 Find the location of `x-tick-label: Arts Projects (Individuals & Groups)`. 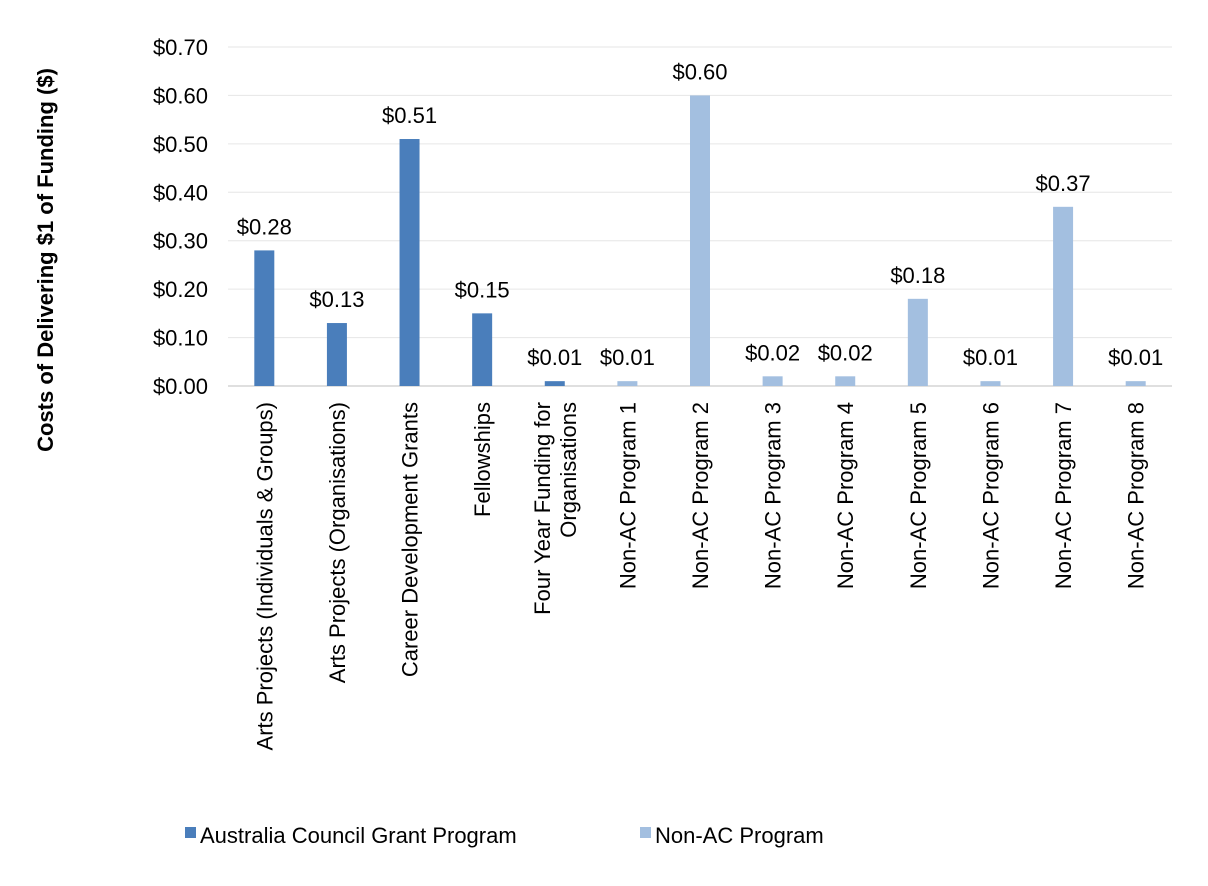

x-tick-label: Arts Projects (Individuals & Groups) is located at coordinates (264, 576).